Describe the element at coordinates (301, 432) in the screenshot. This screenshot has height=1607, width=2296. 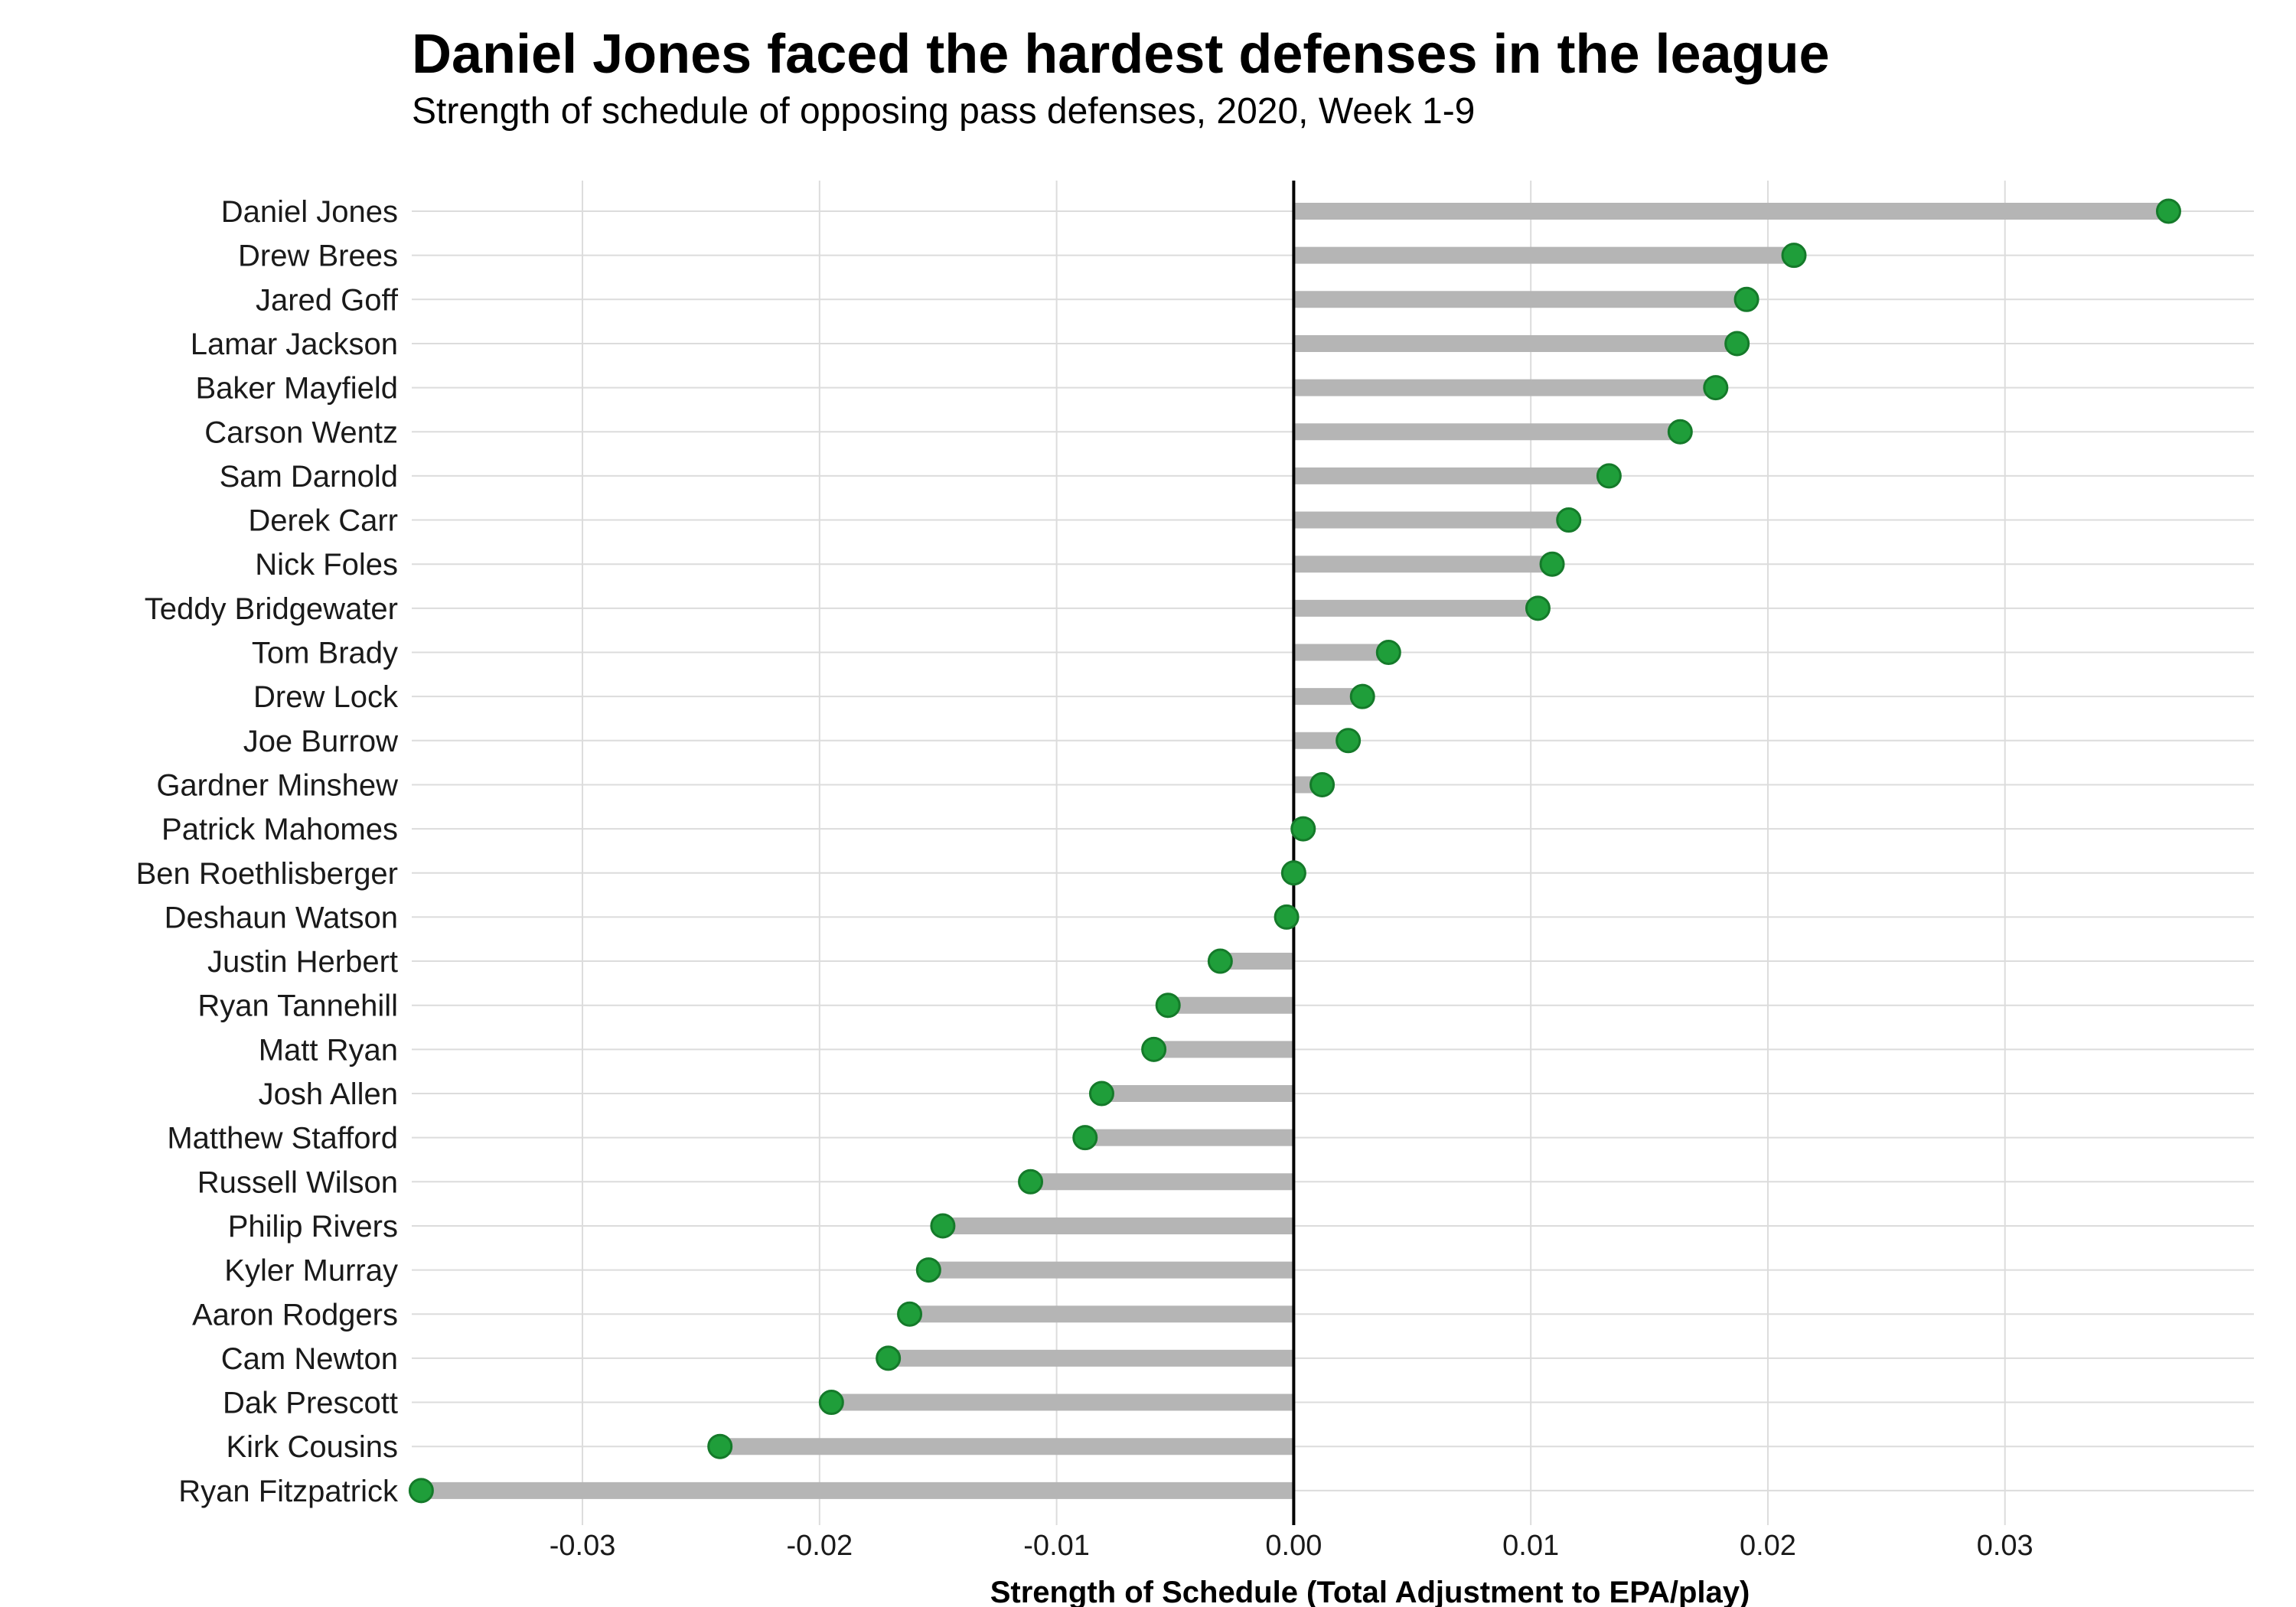
I see `y-label: Carson Wentz` at that location.